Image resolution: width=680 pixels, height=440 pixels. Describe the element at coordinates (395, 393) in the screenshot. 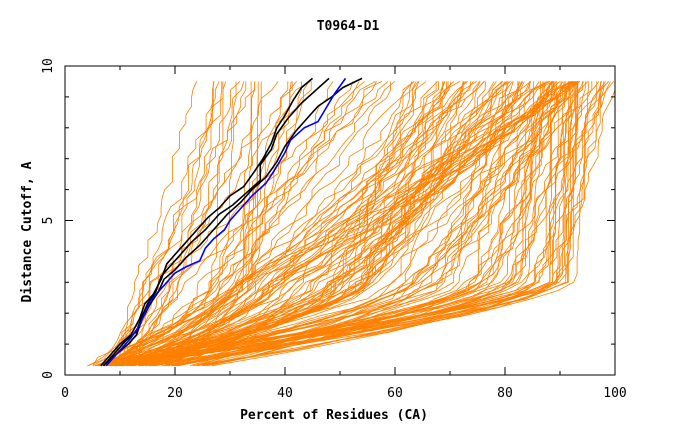

I see `x-tick-label: 60` at that location.